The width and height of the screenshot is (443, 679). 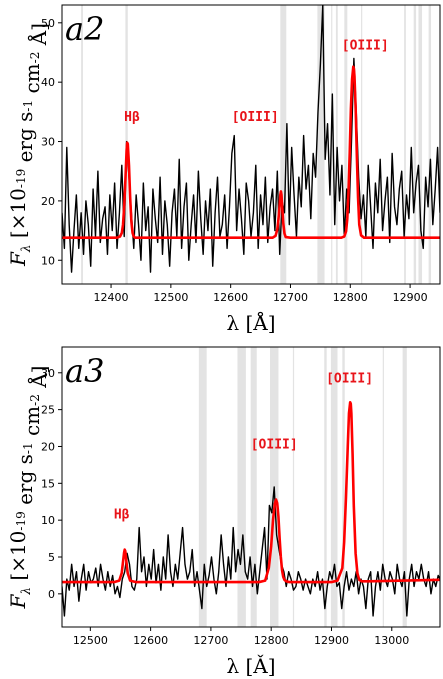 I want to click on y-tick-label: 5, so click(x=51, y=557).